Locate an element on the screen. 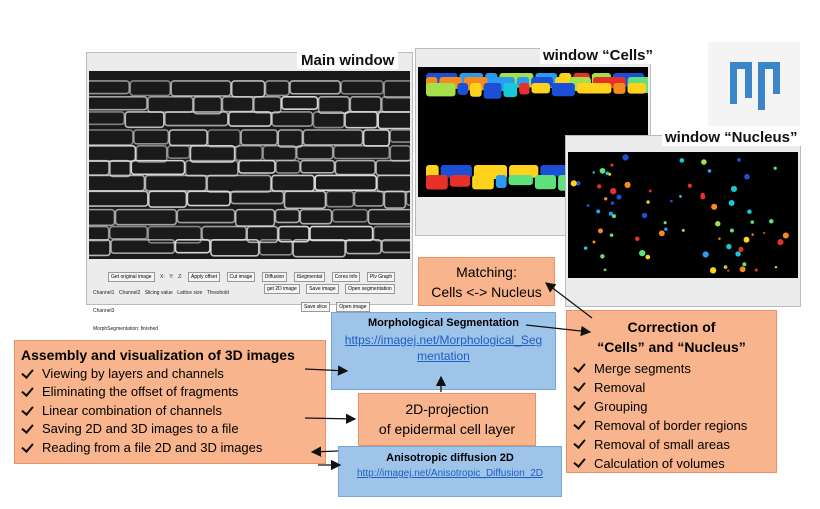  button: Save image is located at coordinates (322, 289).